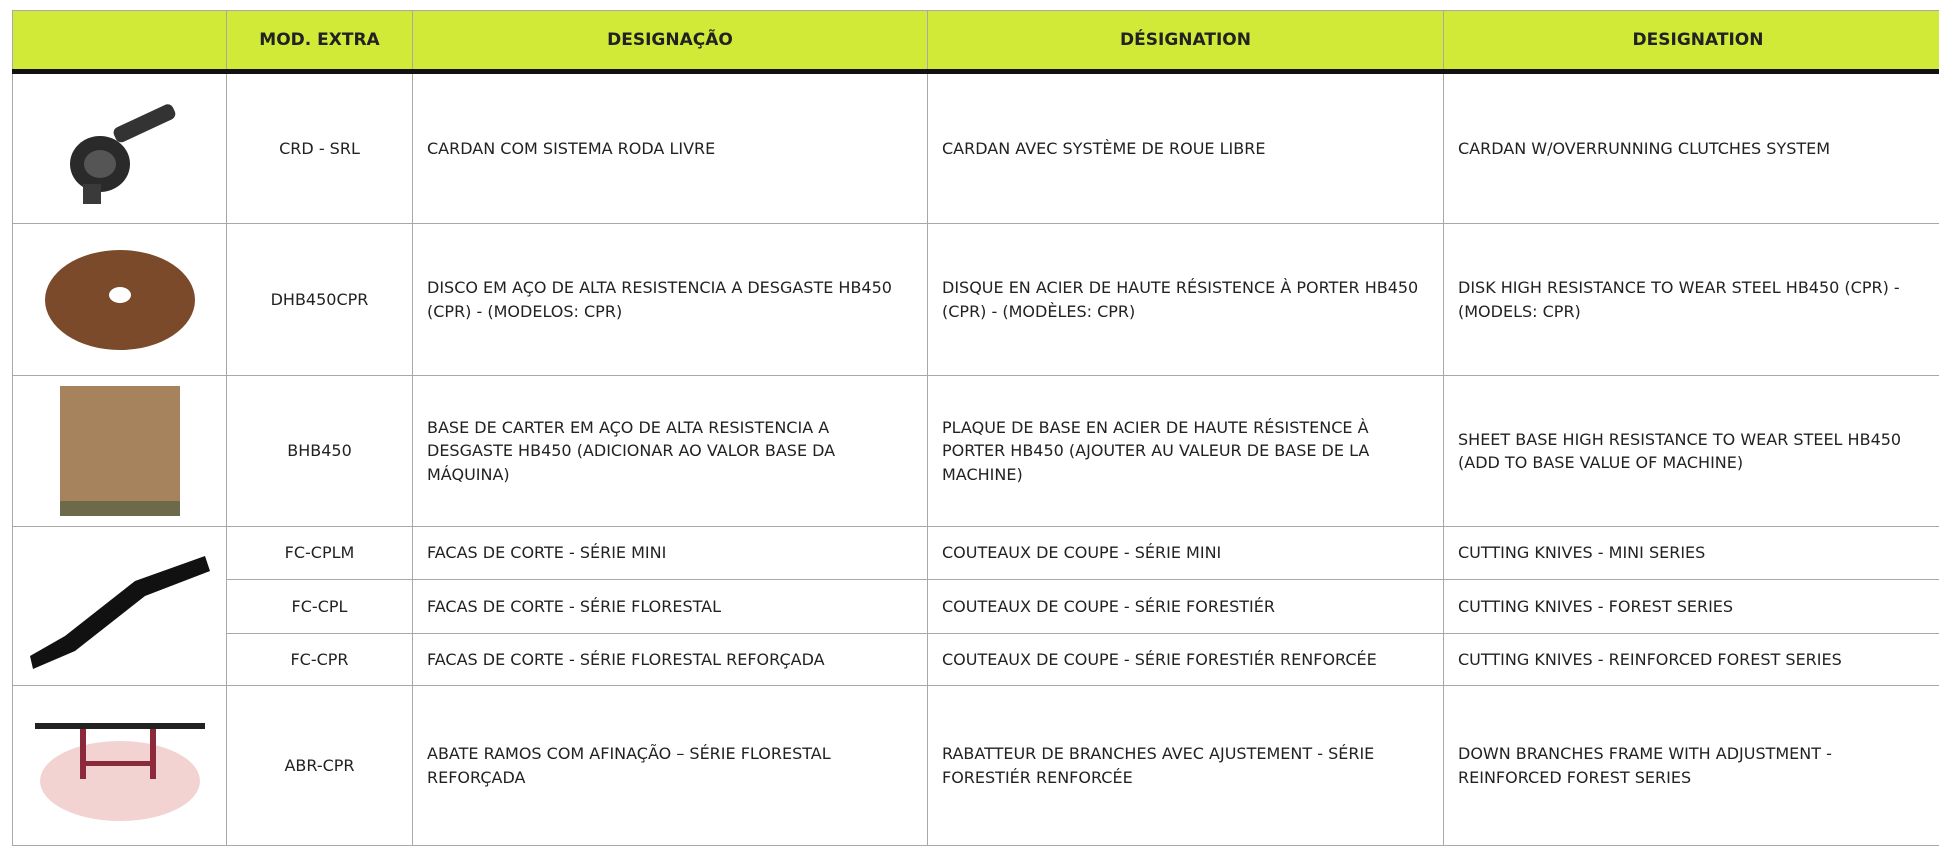  What do you see at coordinates (1691, 607) in the screenshot?
I see `en-cell: CUTTING KNIVES - FOREST SERIES` at bounding box center [1691, 607].